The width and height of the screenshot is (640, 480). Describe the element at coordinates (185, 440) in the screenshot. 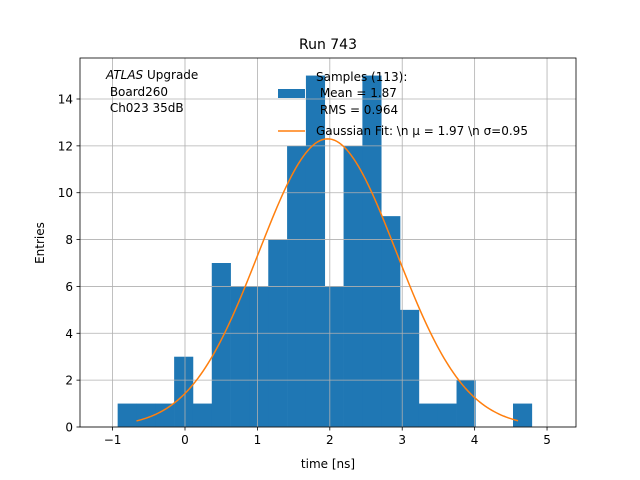

I see `x-tick-label-1: 0` at that location.